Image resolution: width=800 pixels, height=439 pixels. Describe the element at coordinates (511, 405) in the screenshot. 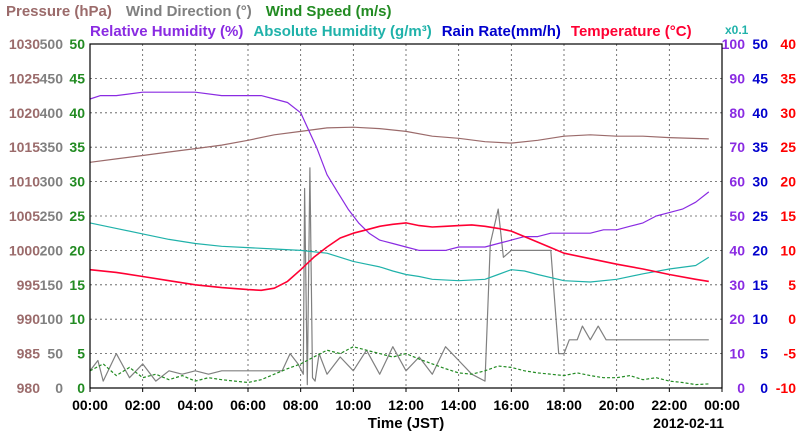

I see `x-tick-label-8: 16:00` at that location.